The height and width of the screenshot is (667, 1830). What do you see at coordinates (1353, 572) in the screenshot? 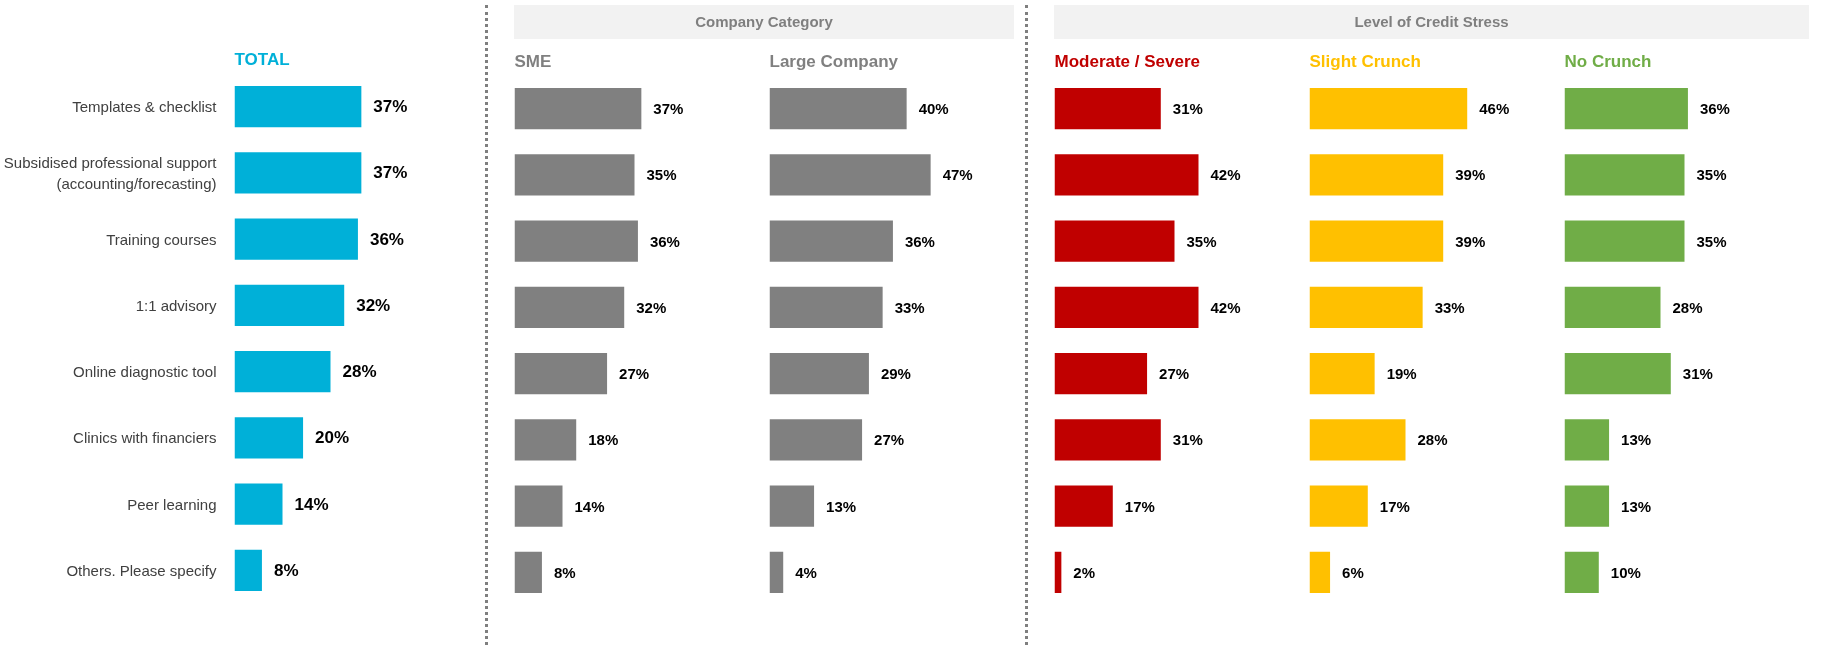
I see `data-label: 6%` at bounding box center [1353, 572].